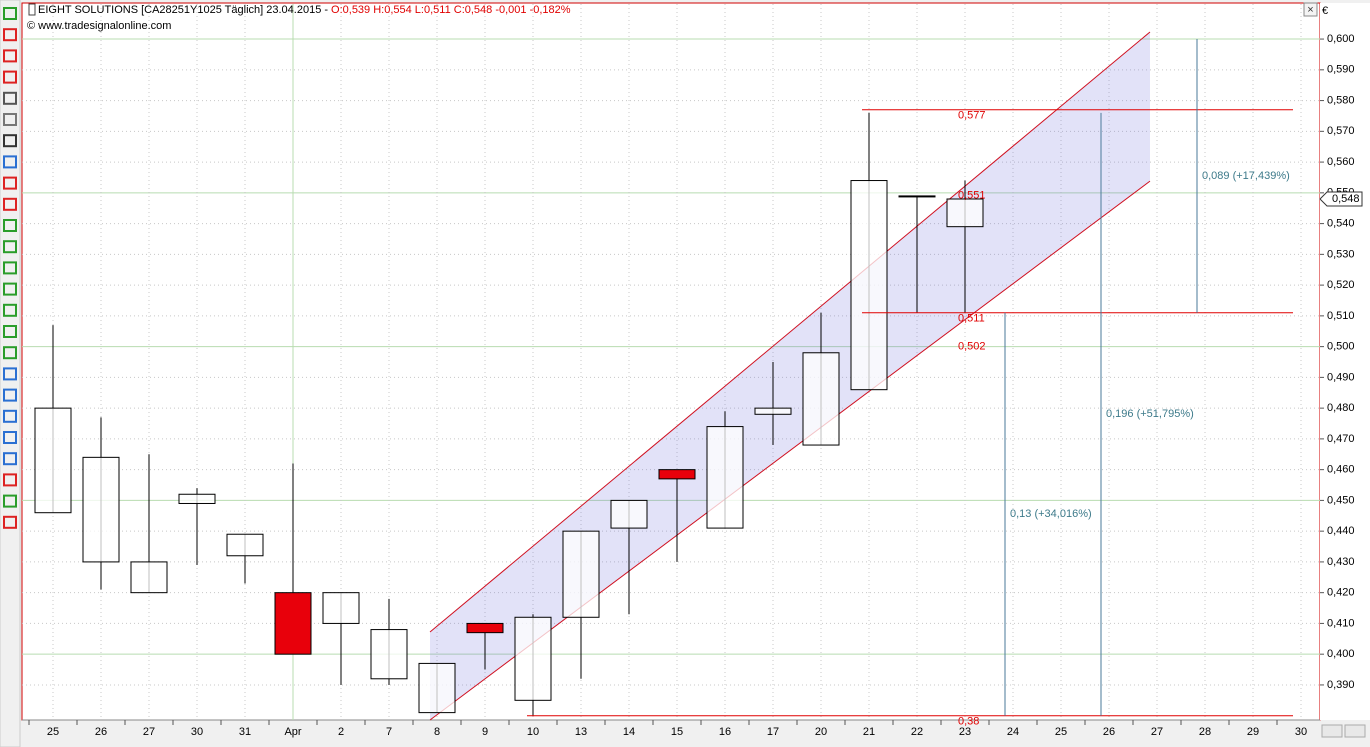 The width and height of the screenshot is (1370, 747). I want to click on x-tick-label: 31, so click(245, 732).